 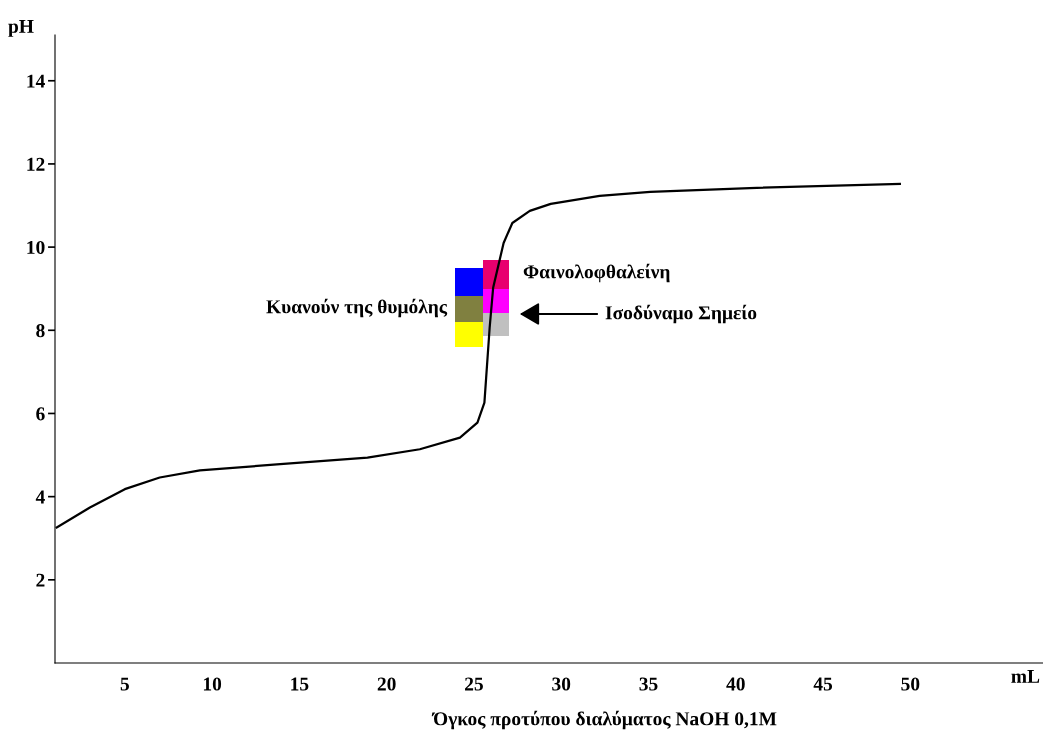 I want to click on x-tick-label: 20, so click(x=386, y=684).